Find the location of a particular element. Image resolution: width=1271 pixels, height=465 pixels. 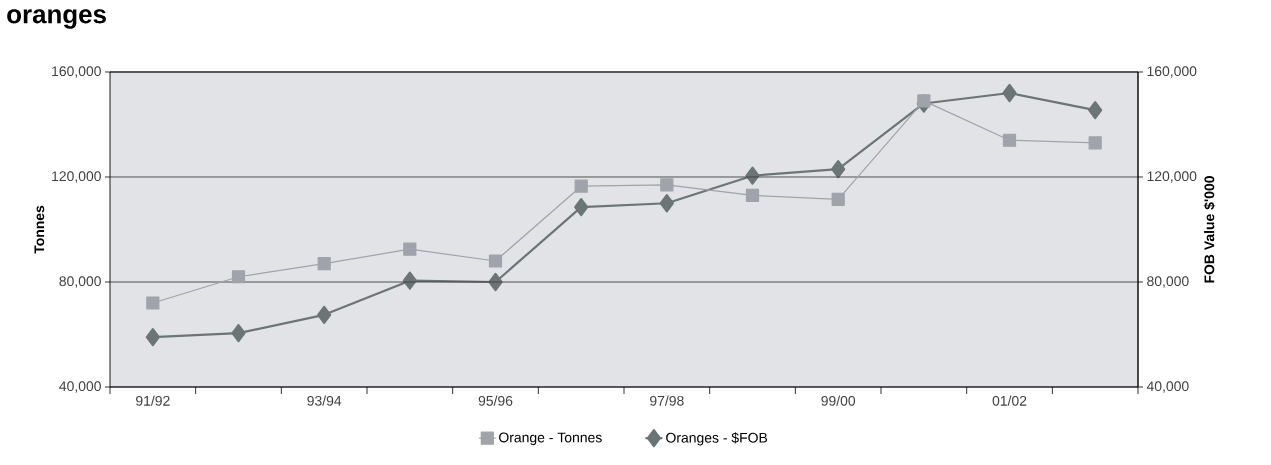

y-tick-label: 120,000 is located at coordinates (76, 177).